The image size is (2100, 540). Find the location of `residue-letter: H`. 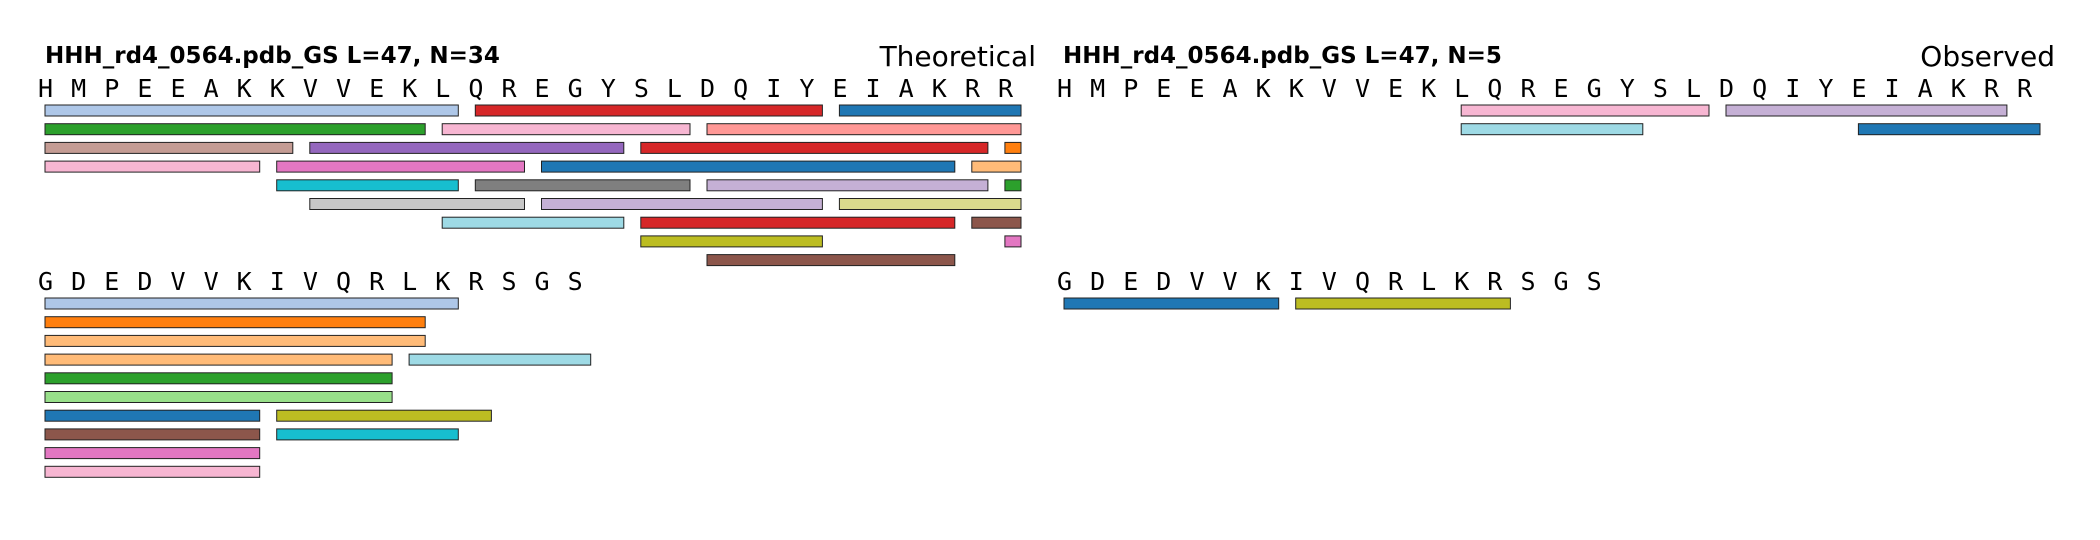

residue-letter: H is located at coordinates (45, 88).